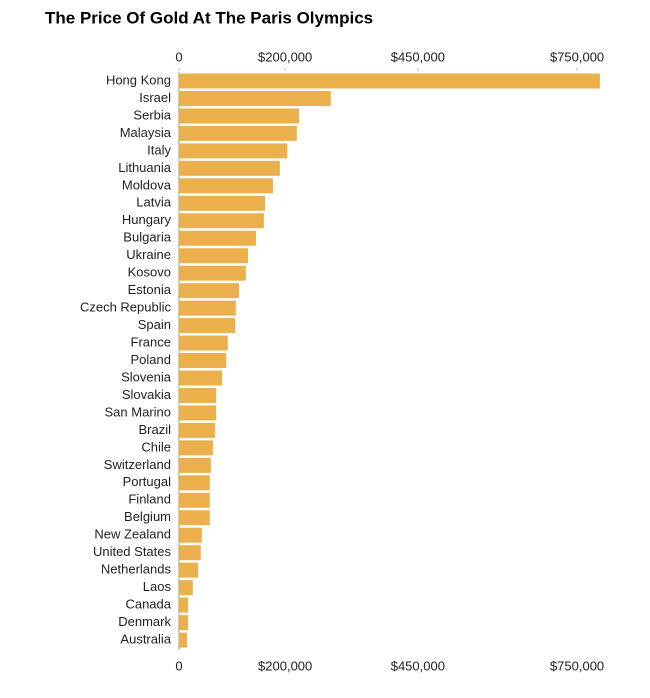 The width and height of the screenshot is (650, 698). Describe the element at coordinates (145, 638) in the screenshot. I see `y-tick-label: Australia` at that location.